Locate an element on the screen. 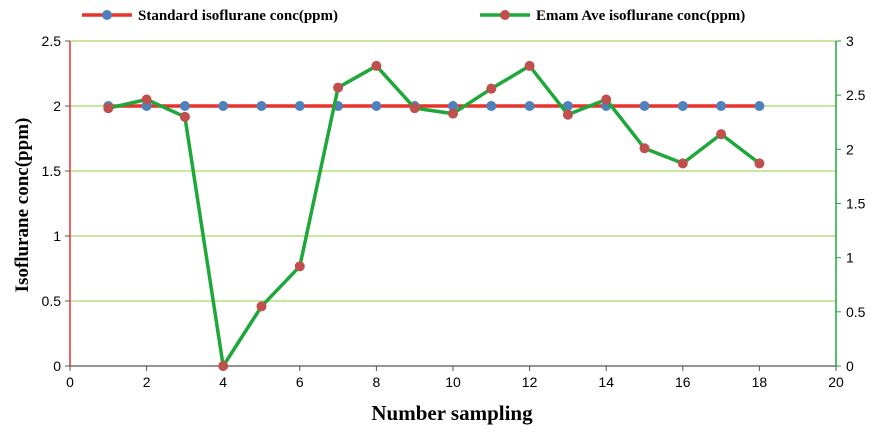 The height and width of the screenshot is (433, 892). y-tick-label: 2 is located at coordinates (57, 106).